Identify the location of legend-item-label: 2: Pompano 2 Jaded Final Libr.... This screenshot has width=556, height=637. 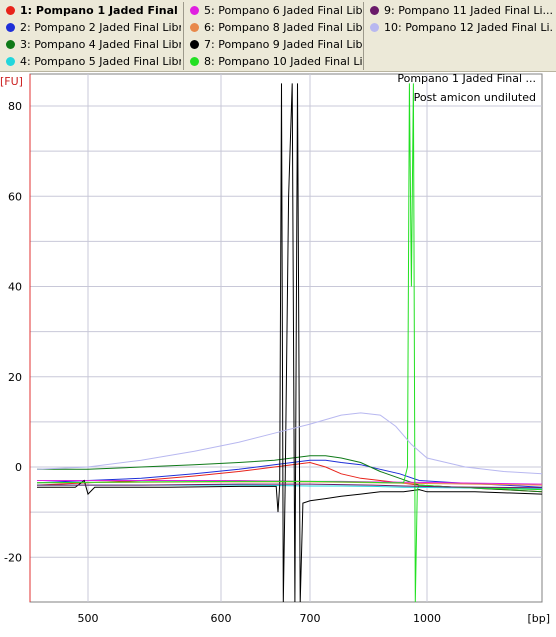
(100, 27).